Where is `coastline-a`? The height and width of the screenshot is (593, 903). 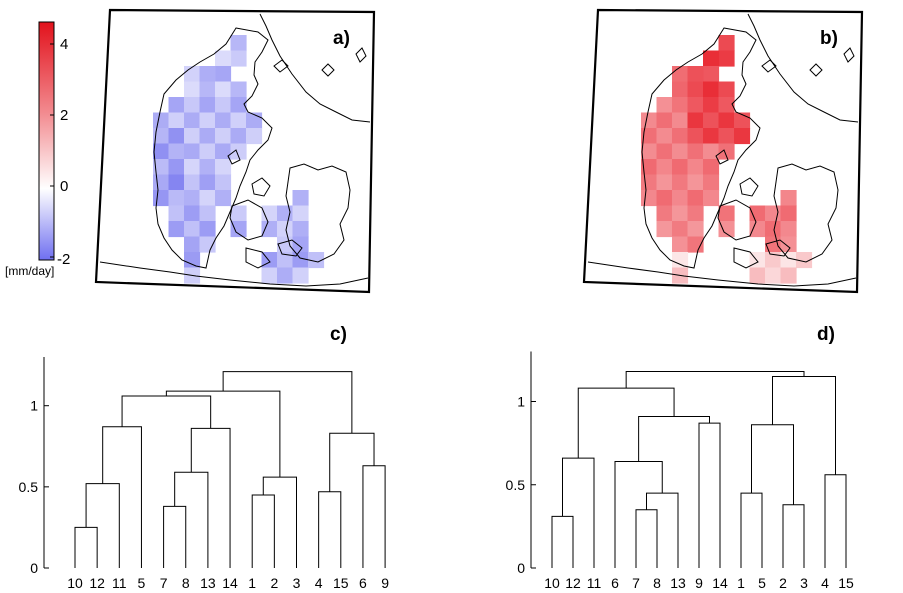
coastline-a is located at coordinates (235, 150).